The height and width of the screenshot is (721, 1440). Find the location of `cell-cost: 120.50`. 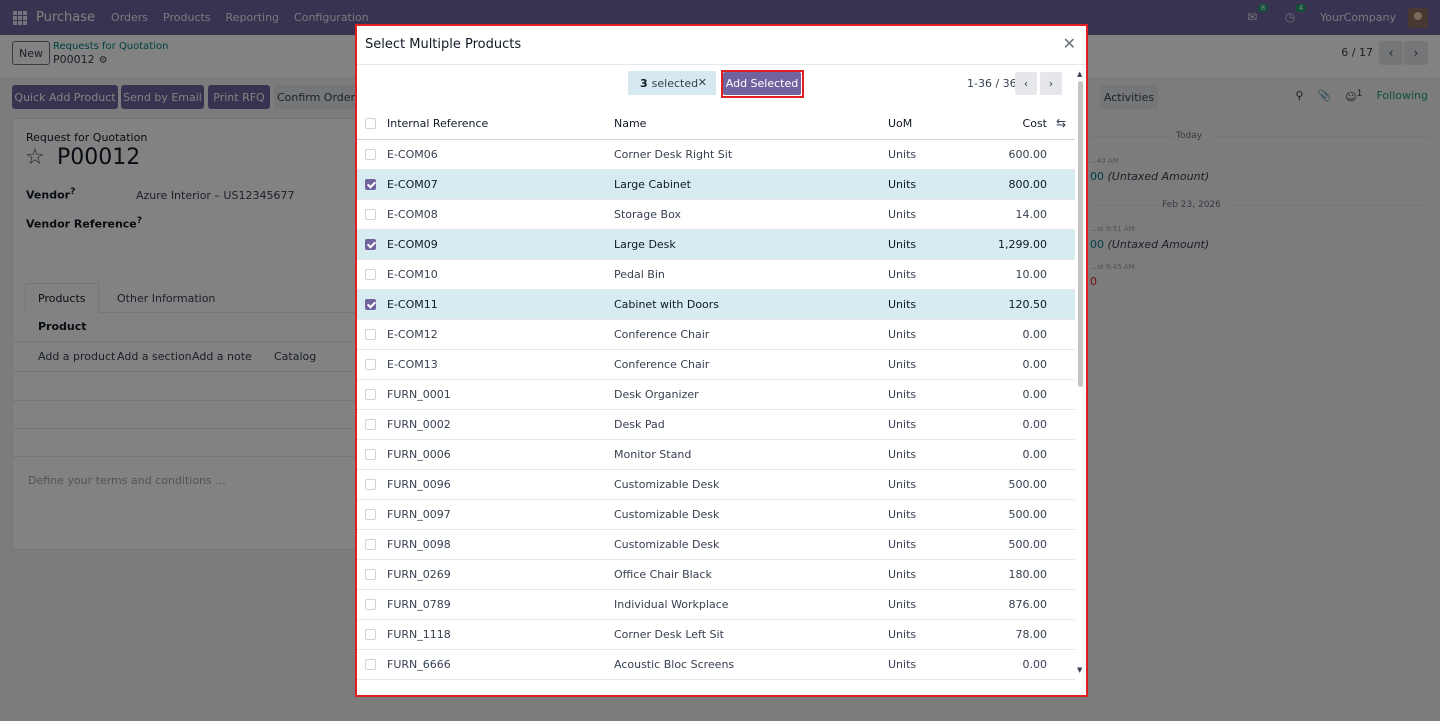

cell-cost: 120.50 is located at coordinates (1010, 304).